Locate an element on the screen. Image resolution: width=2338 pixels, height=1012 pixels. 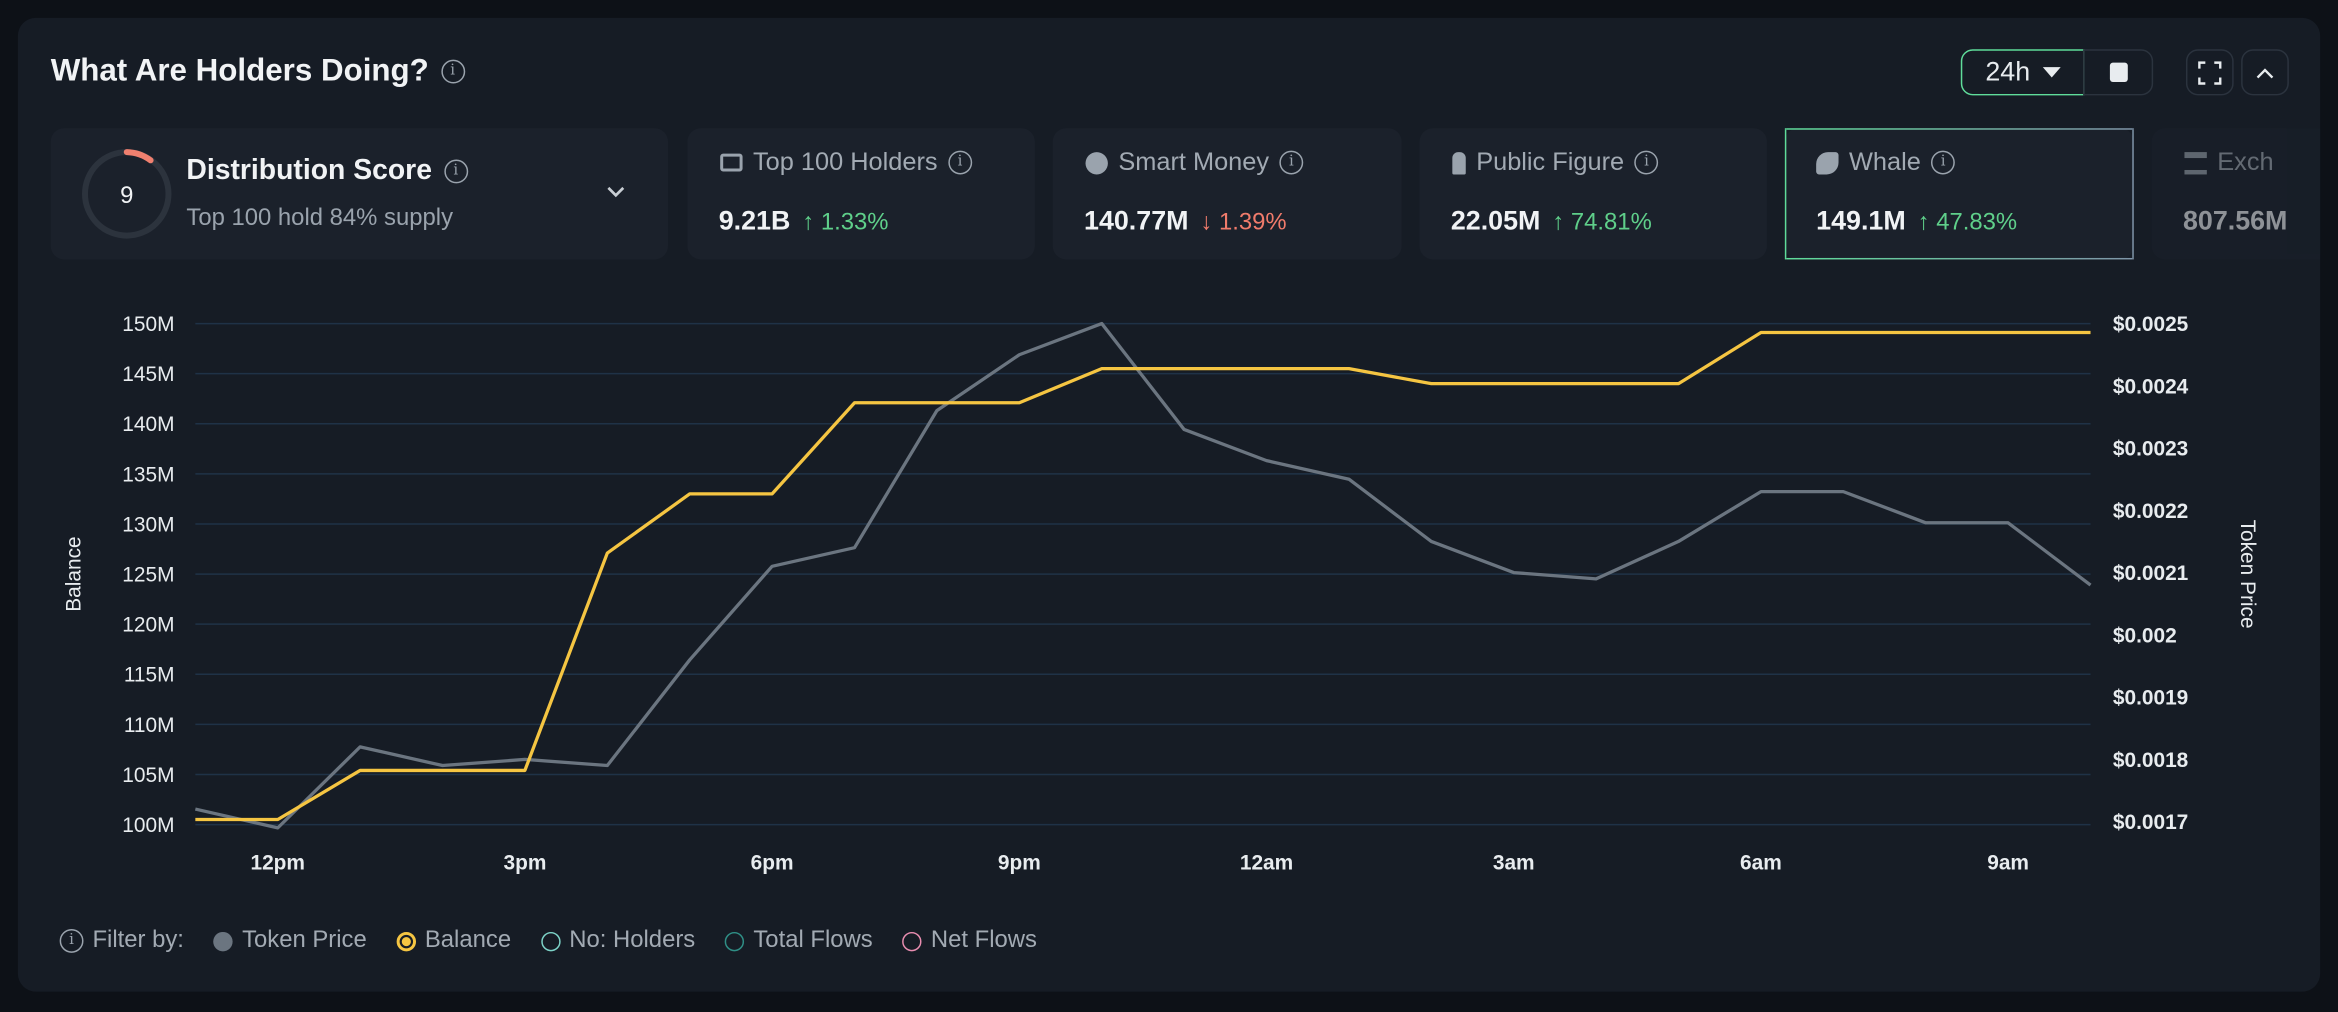
distribution-title-text: Distribution Score is located at coordinates (309, 171).